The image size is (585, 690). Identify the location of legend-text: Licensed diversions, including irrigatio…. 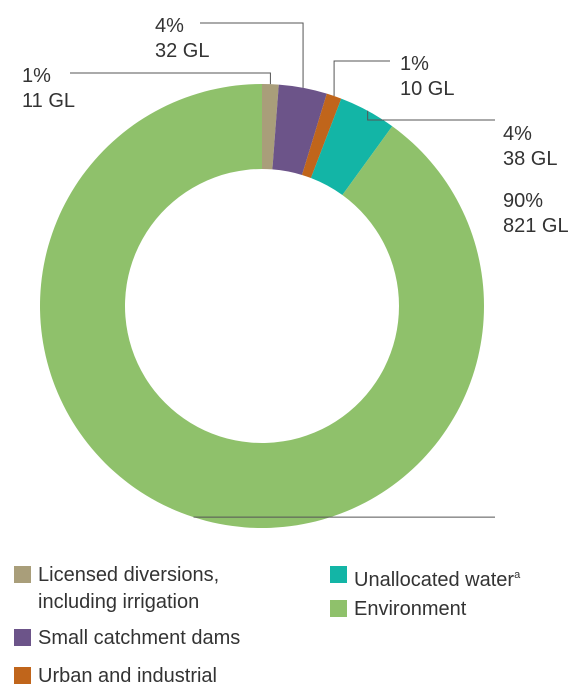
(161, 589).